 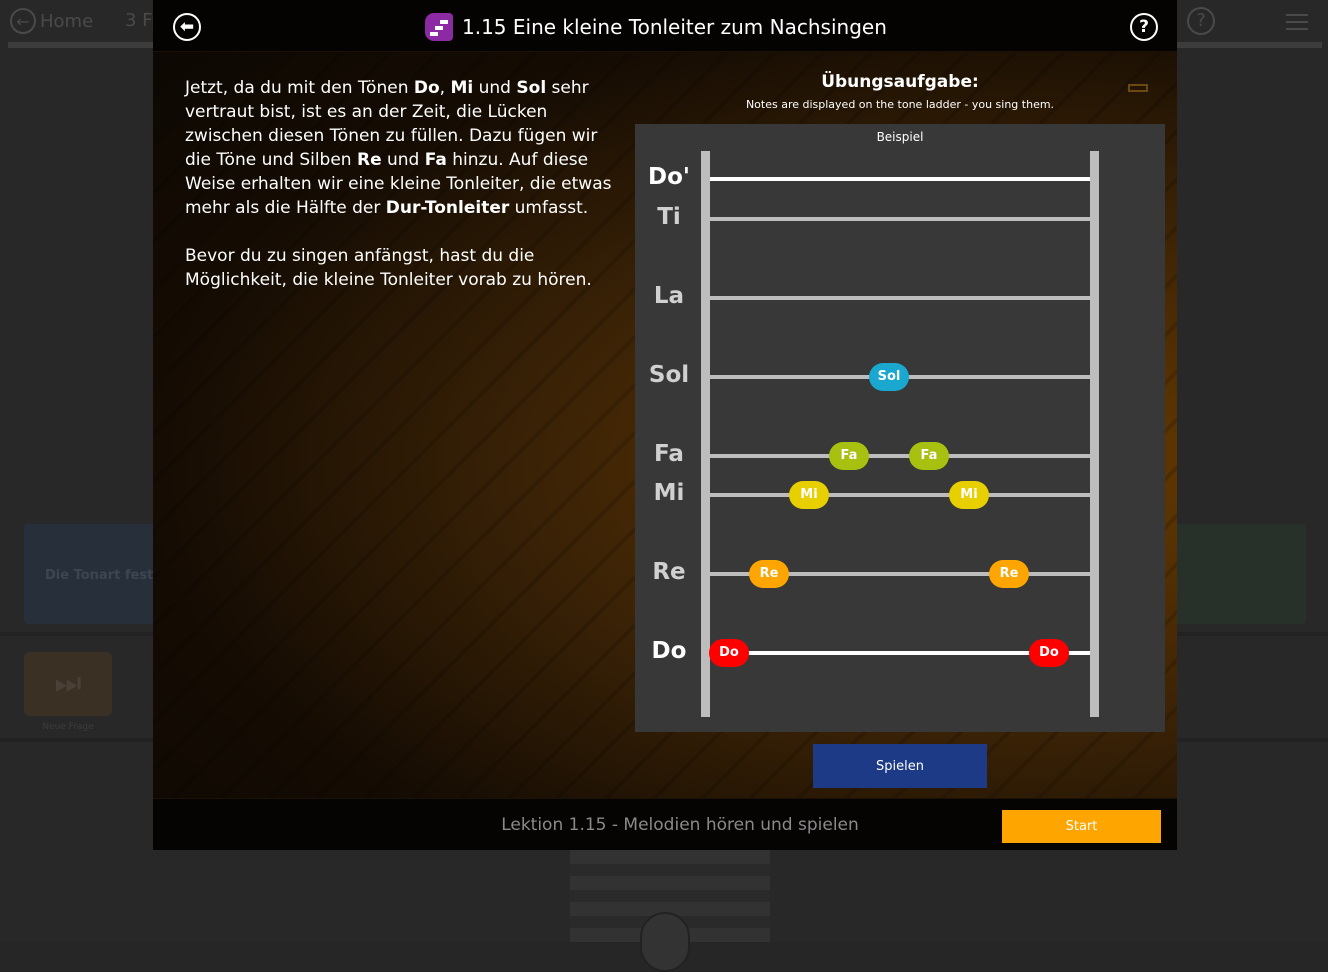 What do you see at coordinates (439, 27) in the screenshot?
I see `lesson-logo-icon` at bounding box center [439, 27].